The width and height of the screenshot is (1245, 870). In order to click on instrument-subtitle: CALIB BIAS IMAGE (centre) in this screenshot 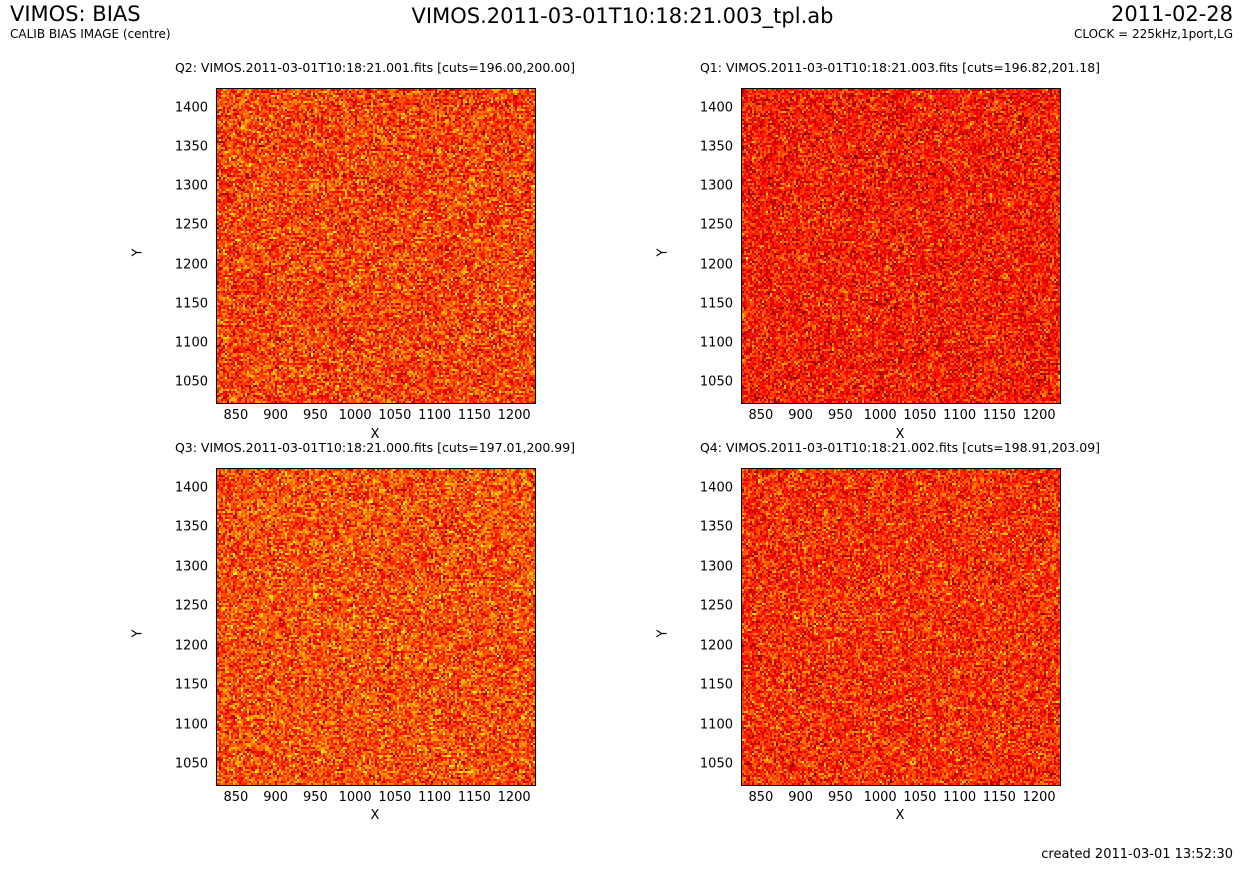, I will do `click(90, 34)`.